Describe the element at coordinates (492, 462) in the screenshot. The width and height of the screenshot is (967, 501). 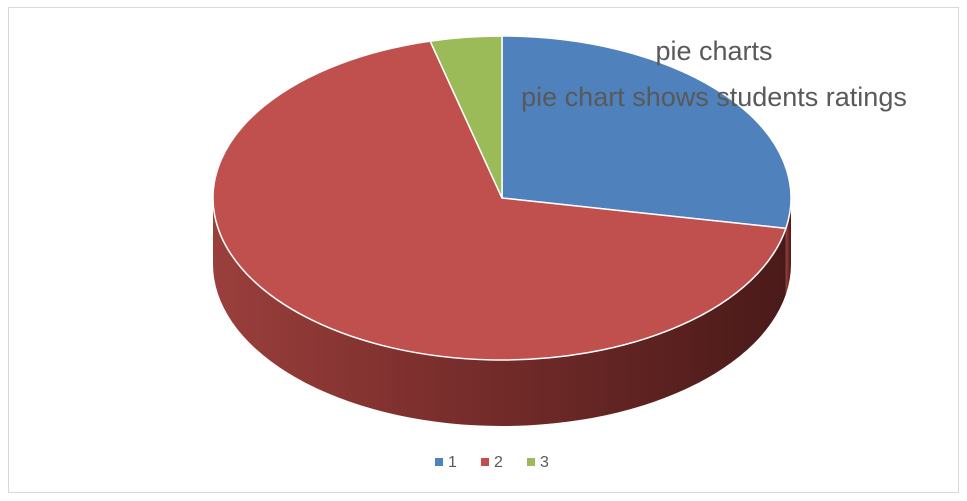
I see `legend: 1 2 3` at that location.